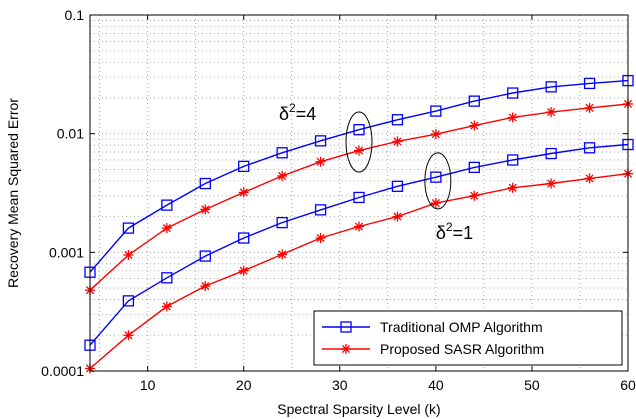  I want to click on x-tick-label: 50, so click(532, 385).